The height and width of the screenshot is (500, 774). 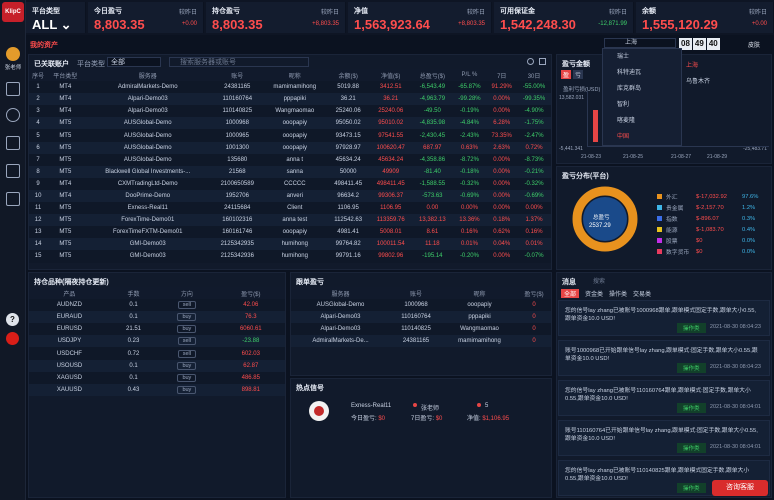 I want to click on table-row: AUDNZD 0.1 sell 42.06, so click(x=157, y=305).